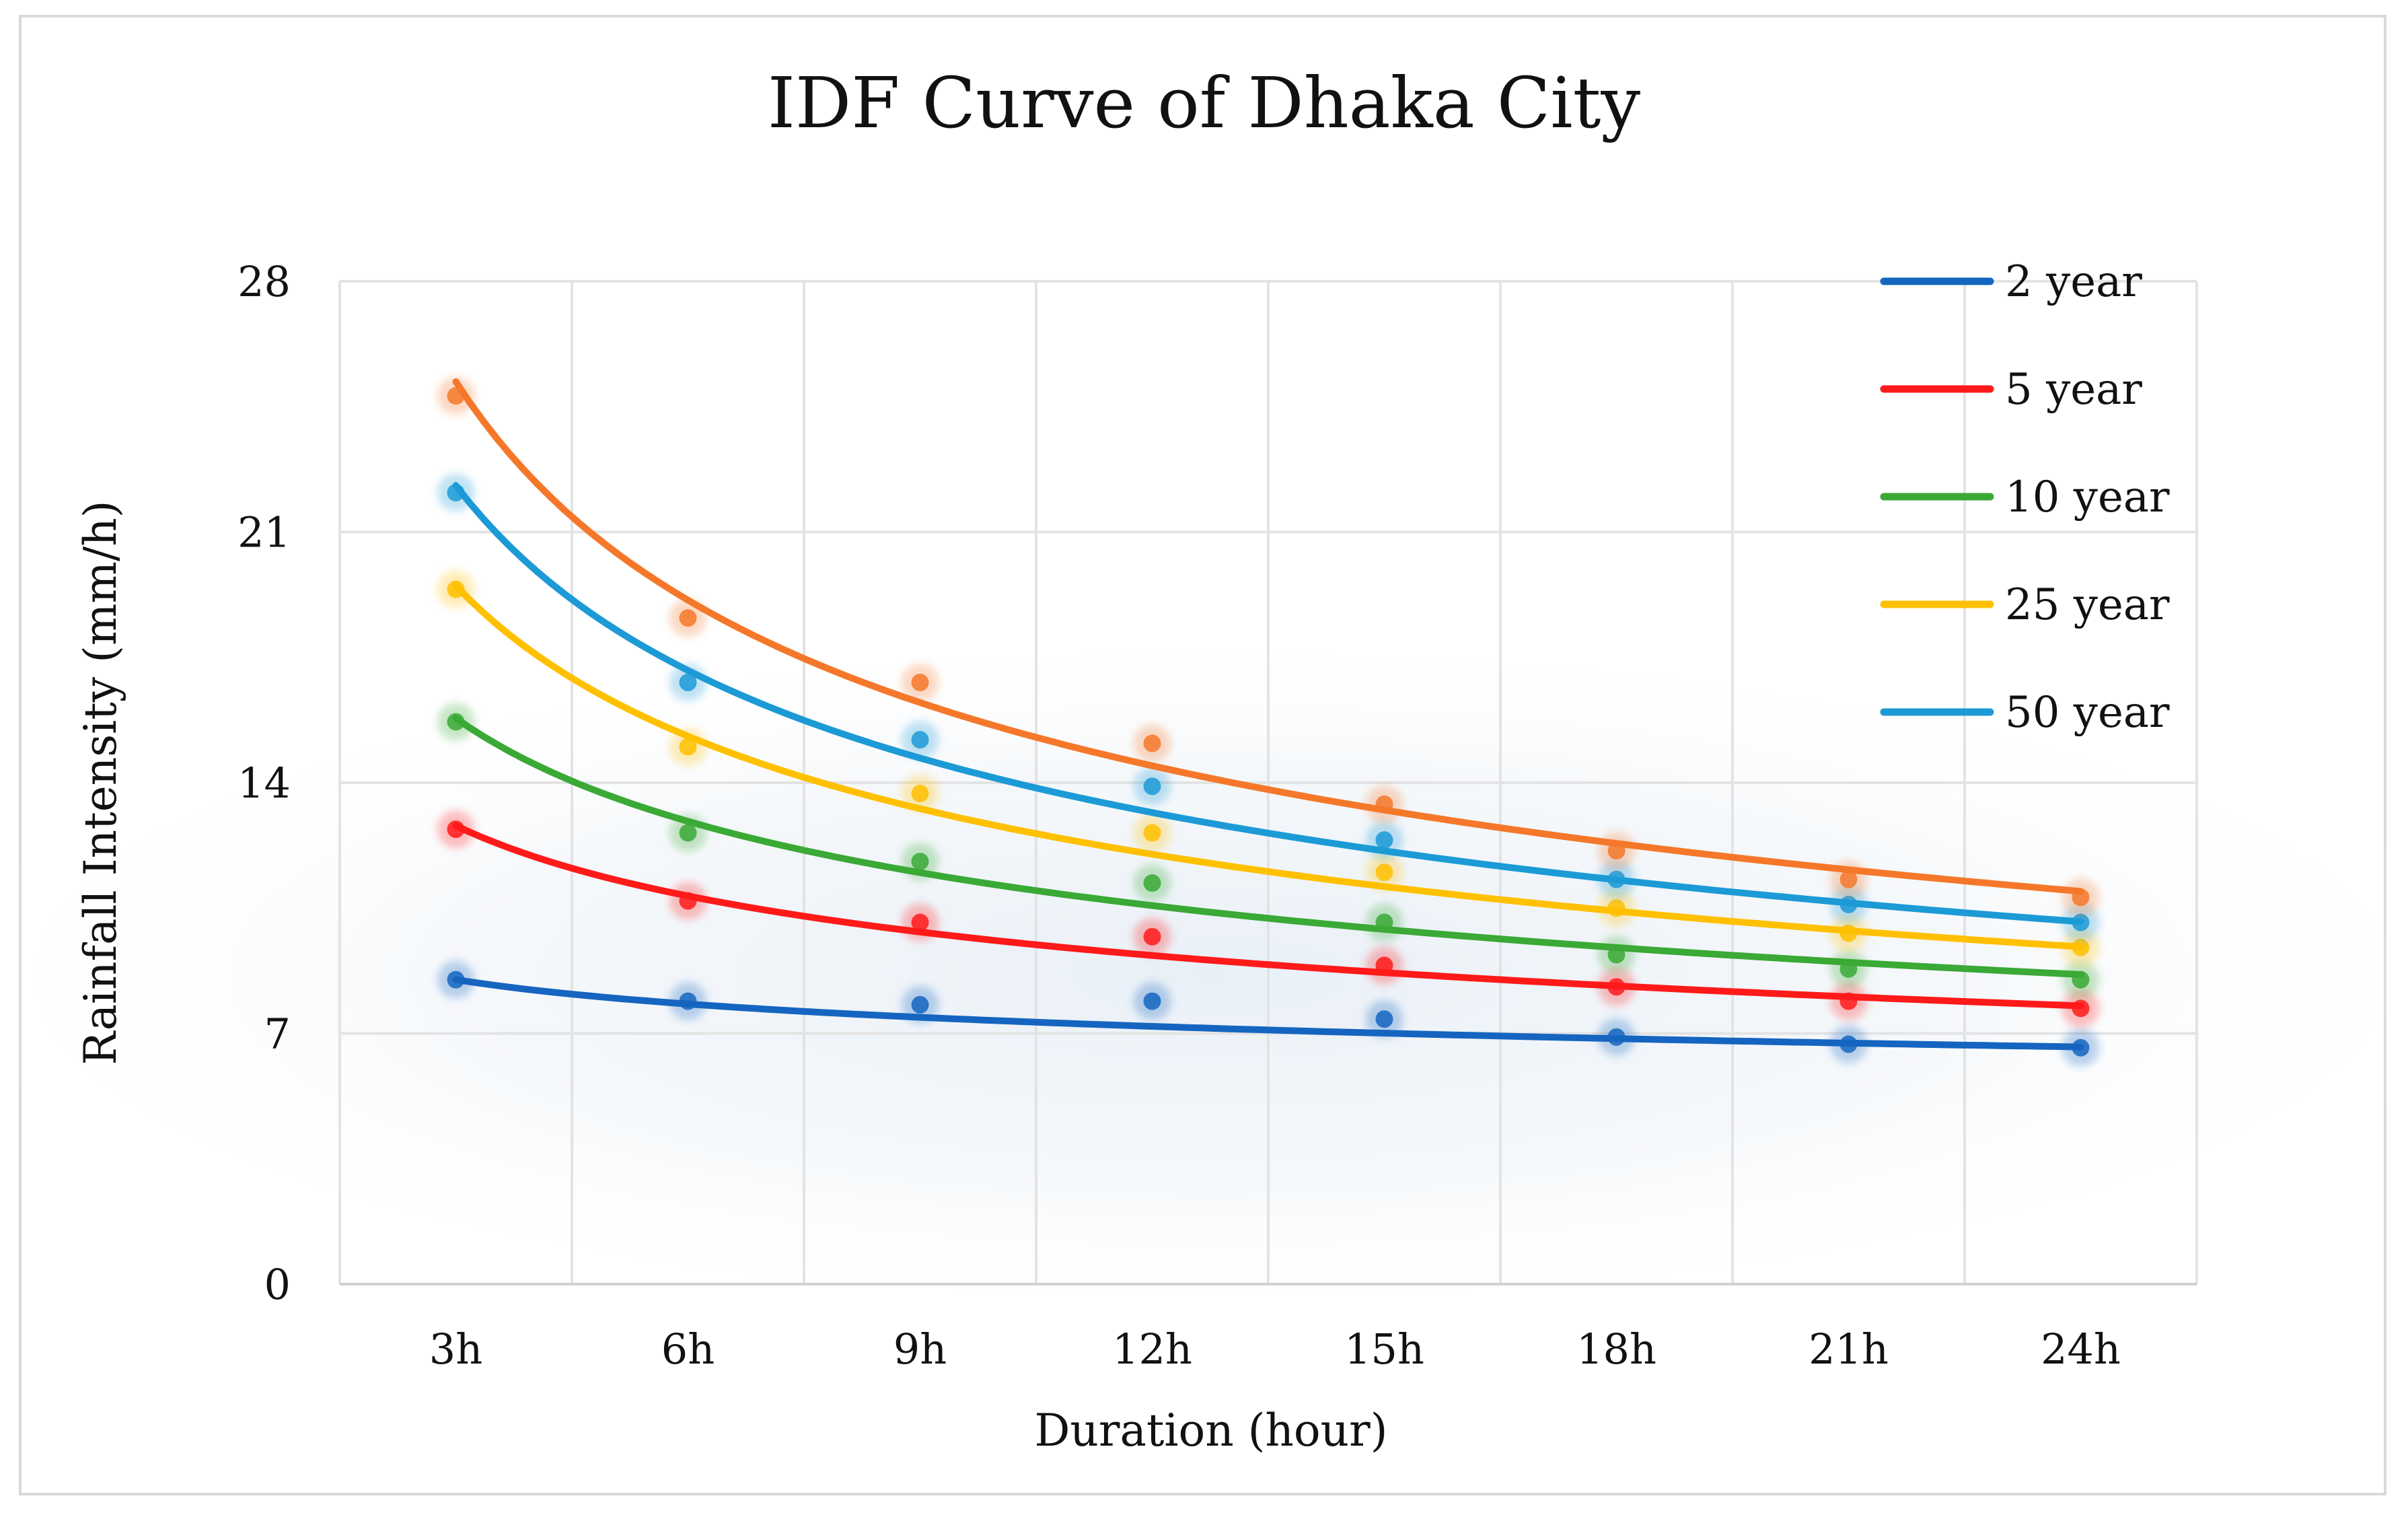 The width and height of the screenshot is (2408, 1517). What do you see at coordinates (278, 1284) in the screenshot?
I see `y-tick-label: 0` at bounding box center [278, 1284].